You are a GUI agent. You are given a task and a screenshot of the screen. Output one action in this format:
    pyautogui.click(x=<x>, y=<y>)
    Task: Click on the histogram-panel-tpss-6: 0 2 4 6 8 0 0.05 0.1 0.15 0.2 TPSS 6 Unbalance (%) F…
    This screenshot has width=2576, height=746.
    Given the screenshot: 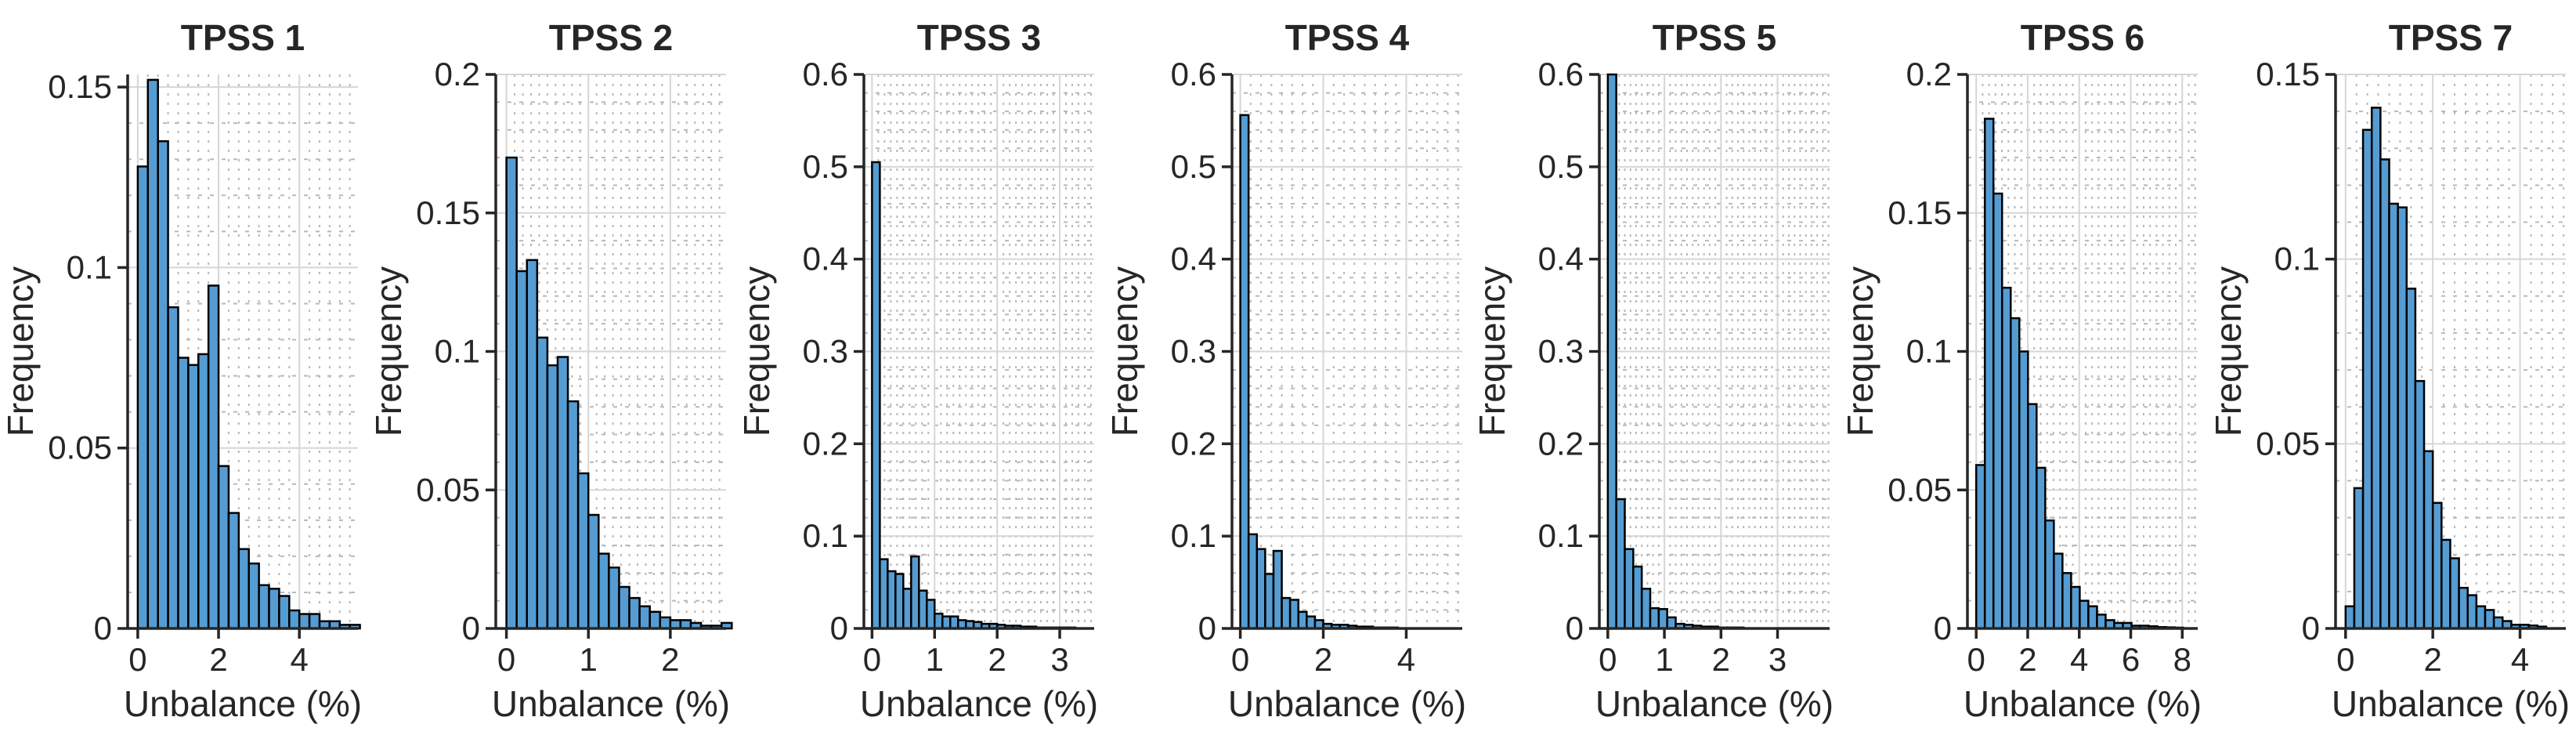 What is the action you would take?
    pyautogui.click(x=2024, y=373)
    